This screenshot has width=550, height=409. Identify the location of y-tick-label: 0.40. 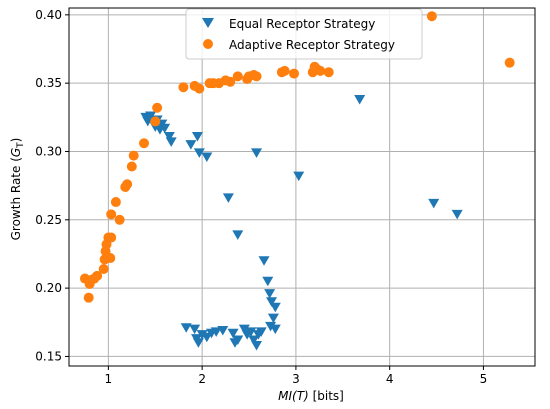
(48, 15).